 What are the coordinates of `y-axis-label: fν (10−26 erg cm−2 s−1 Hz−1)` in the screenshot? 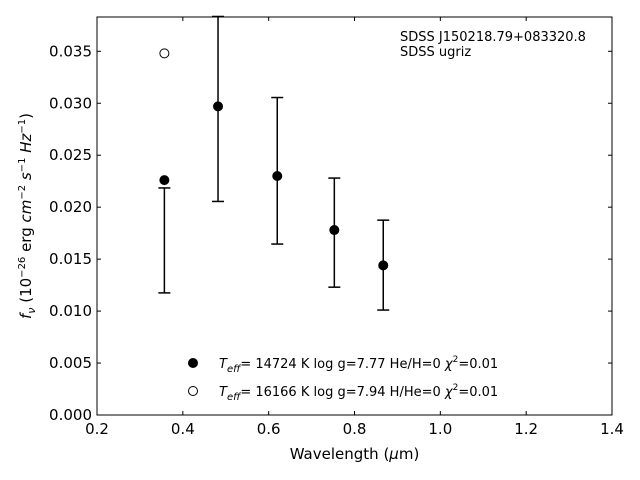 It's located at (27, 216).